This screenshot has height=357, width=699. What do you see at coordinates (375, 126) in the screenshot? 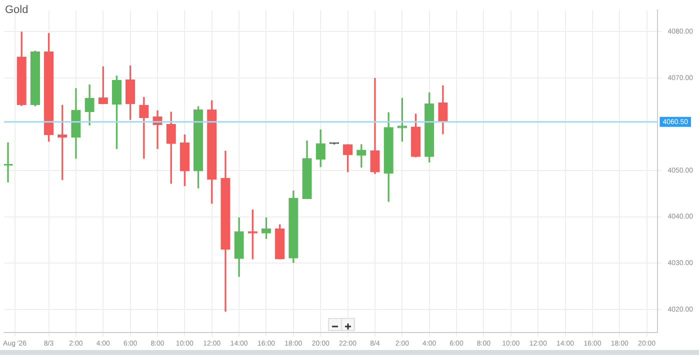
I see `candlestick` at bounding box center [375, 126].